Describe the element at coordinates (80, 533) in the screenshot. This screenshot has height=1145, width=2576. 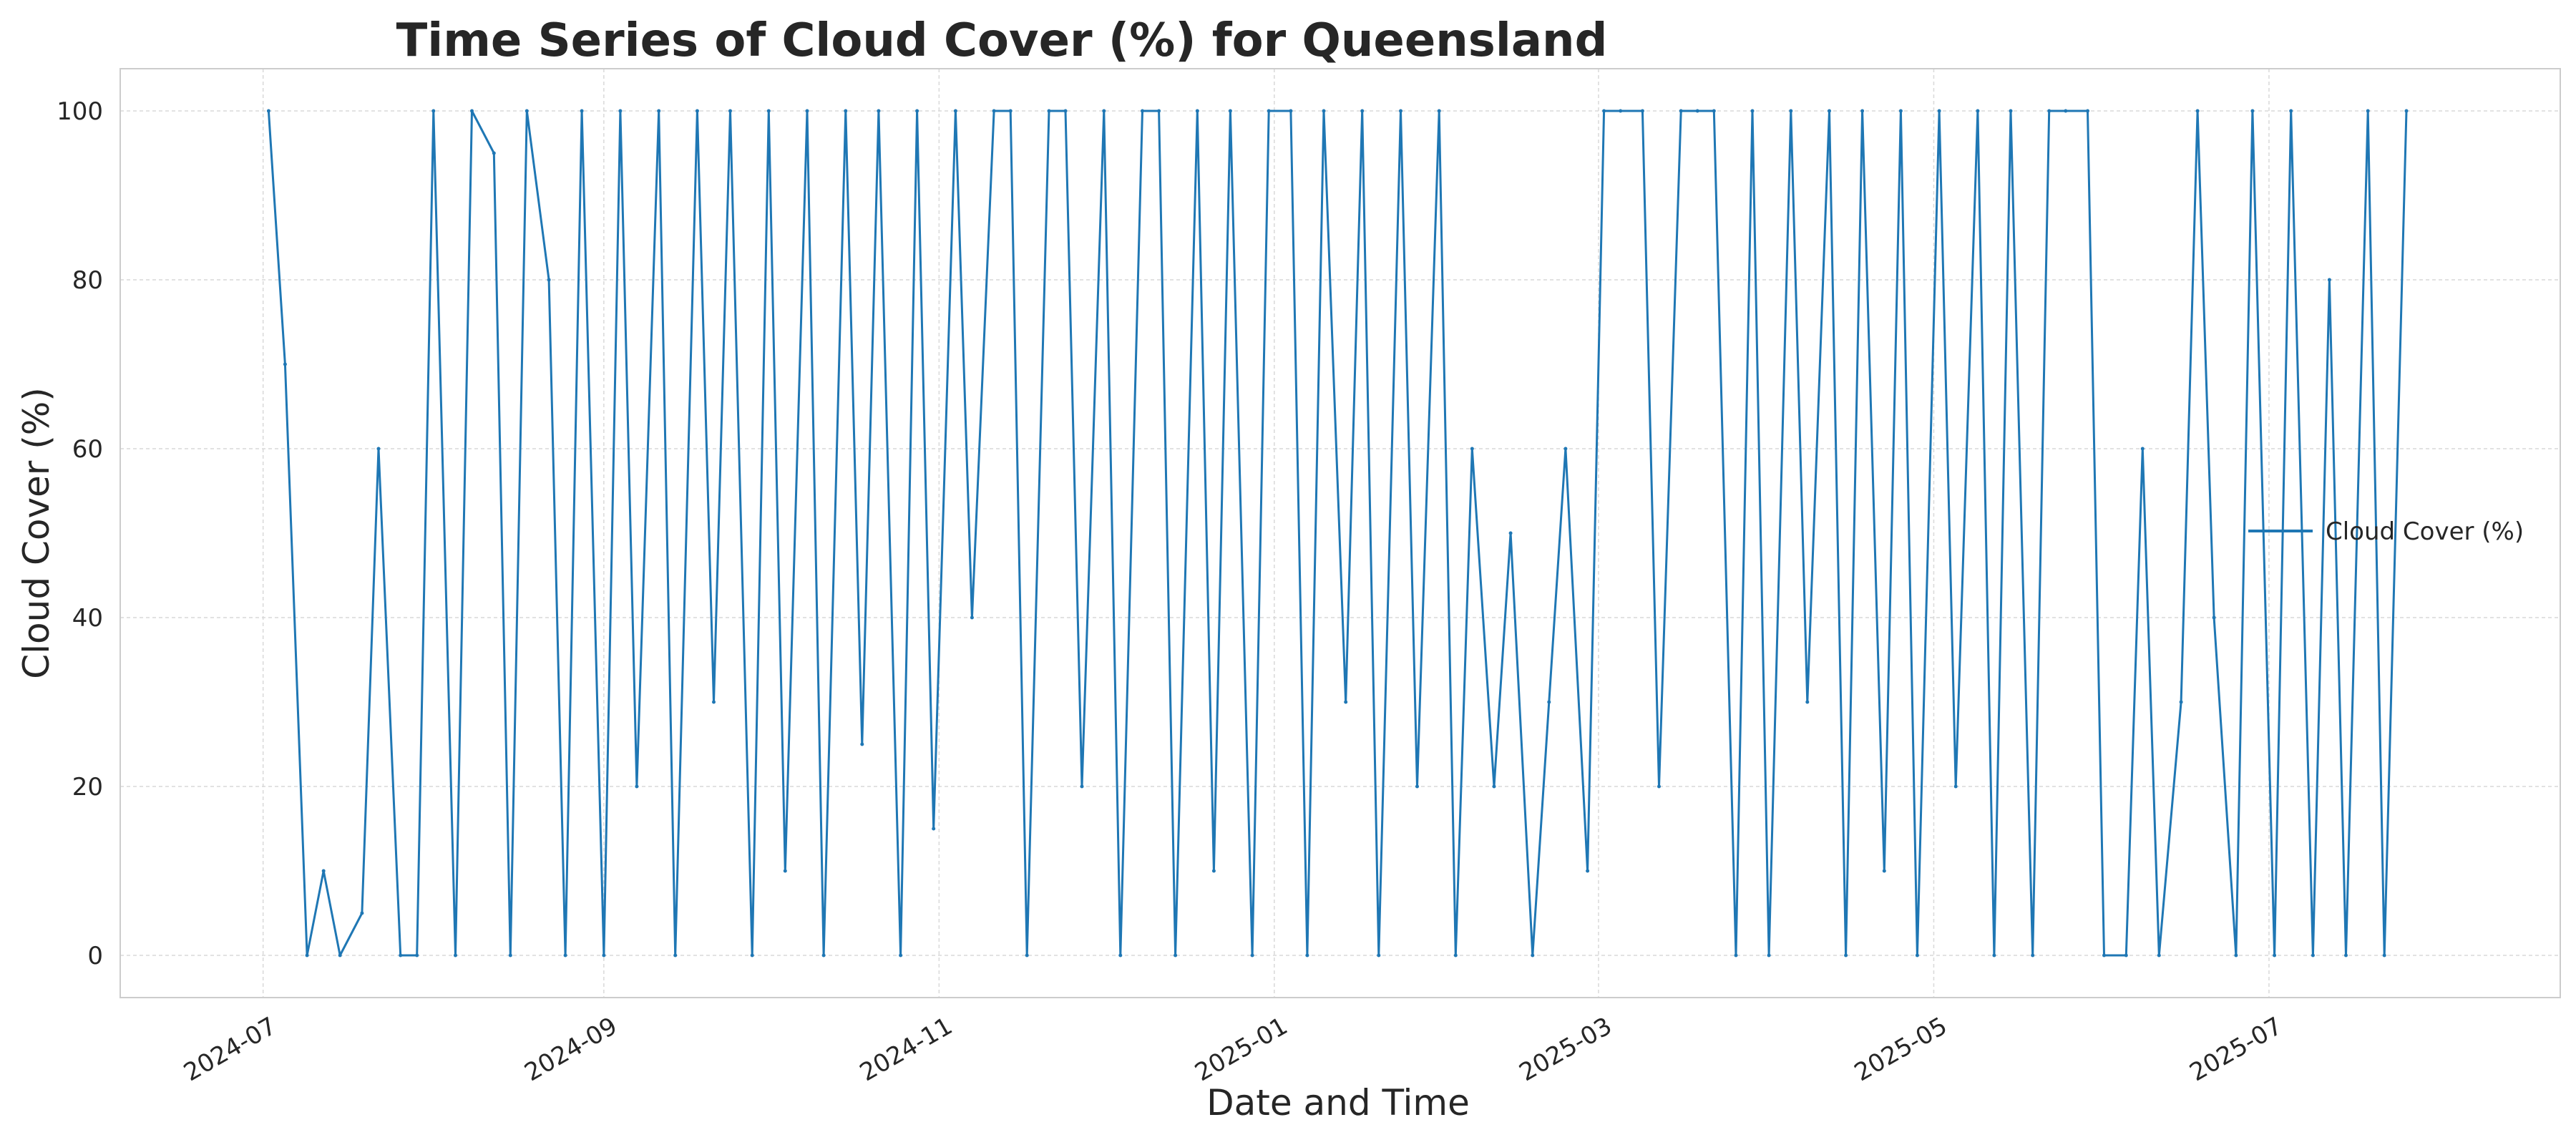
I see `y-tick-labels: 0 20 40 60 80 100` at that location.